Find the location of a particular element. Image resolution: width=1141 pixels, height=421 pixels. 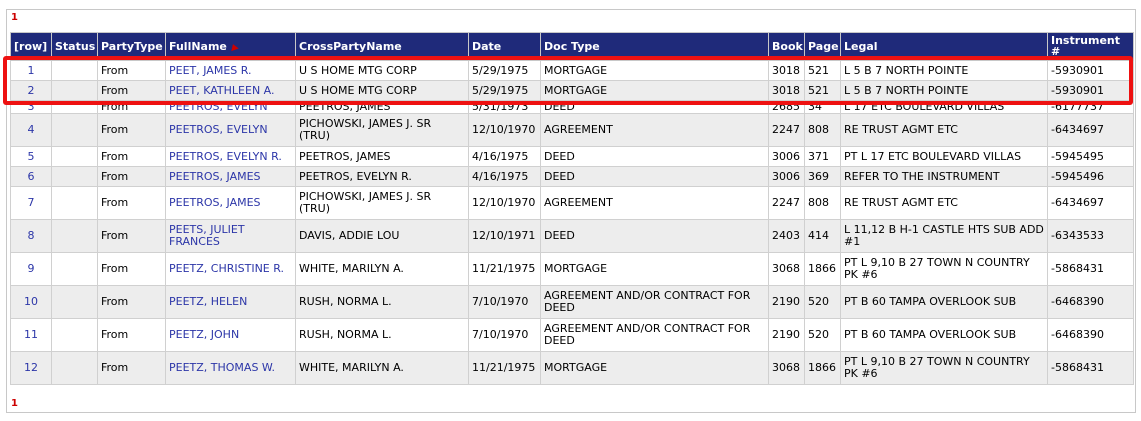

full-name-link: PEETZ, HELEN is located at coordinates (230, 302).